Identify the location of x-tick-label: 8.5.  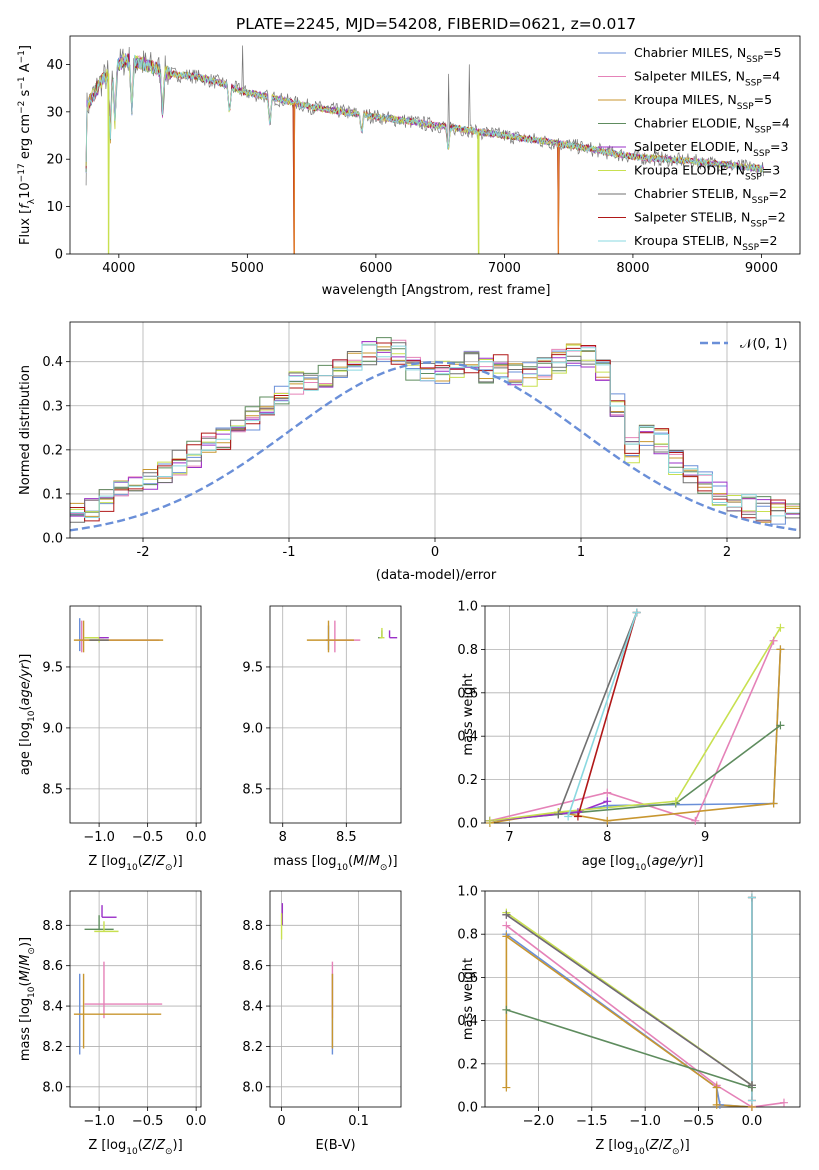
(346, 837).